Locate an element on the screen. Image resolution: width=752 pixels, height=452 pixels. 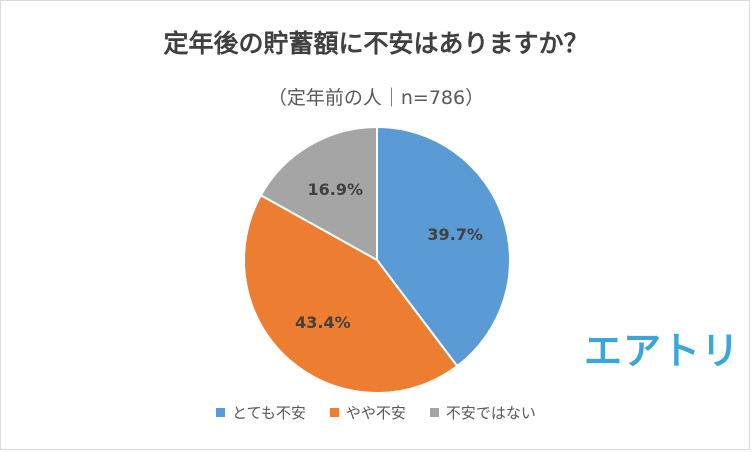
chart-title: 定年後の貯蓄額に不安はありますか？ is located at coordinates (376, 43).